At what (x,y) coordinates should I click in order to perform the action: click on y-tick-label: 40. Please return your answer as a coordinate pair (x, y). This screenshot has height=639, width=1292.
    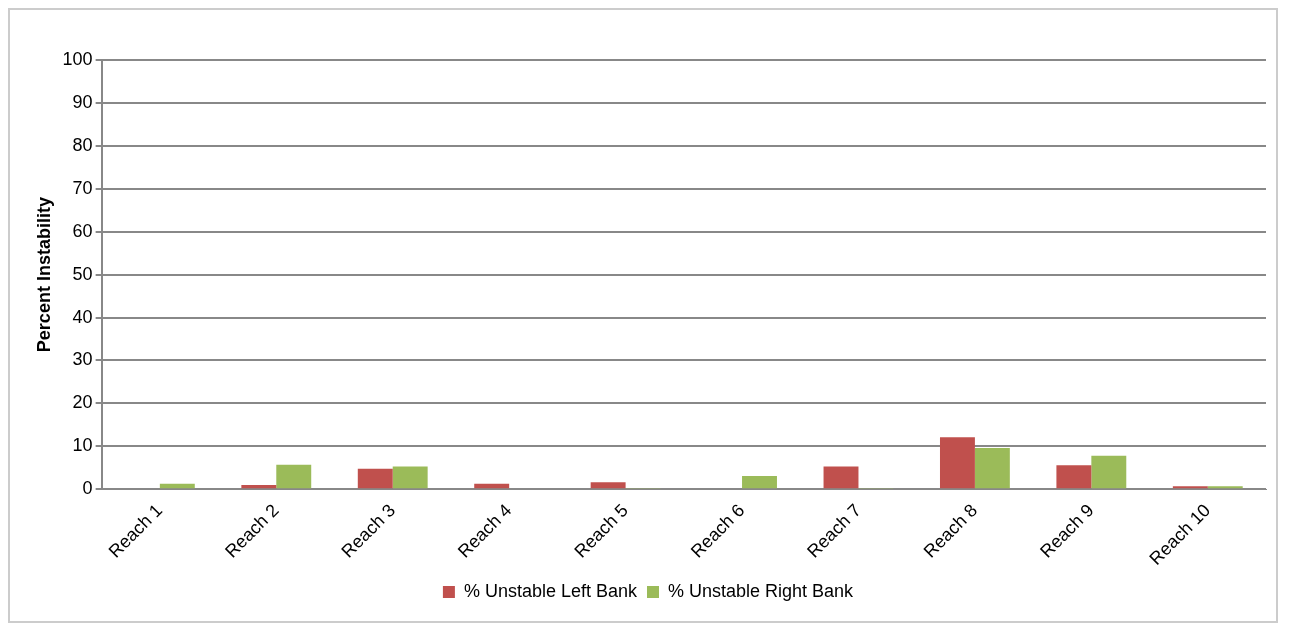
    Looking at the image, I should click on (82, 316).